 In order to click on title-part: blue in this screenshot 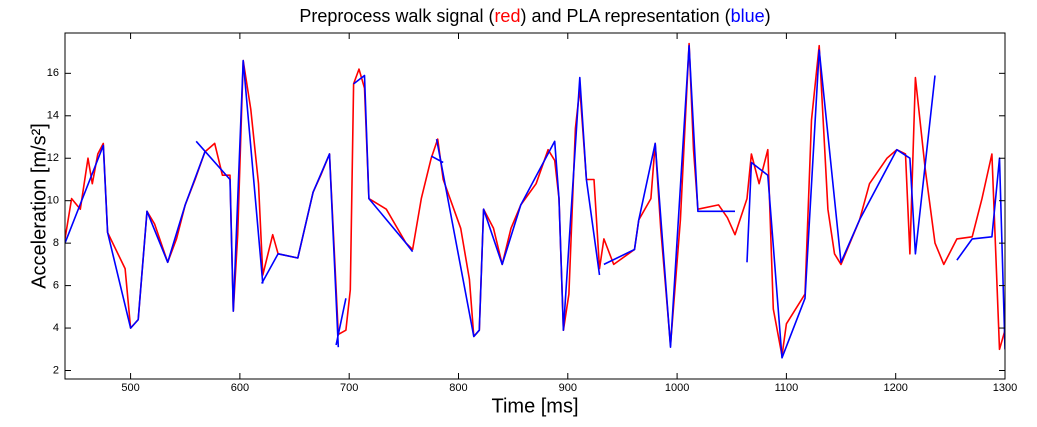, I will do `click(748, 16)`.